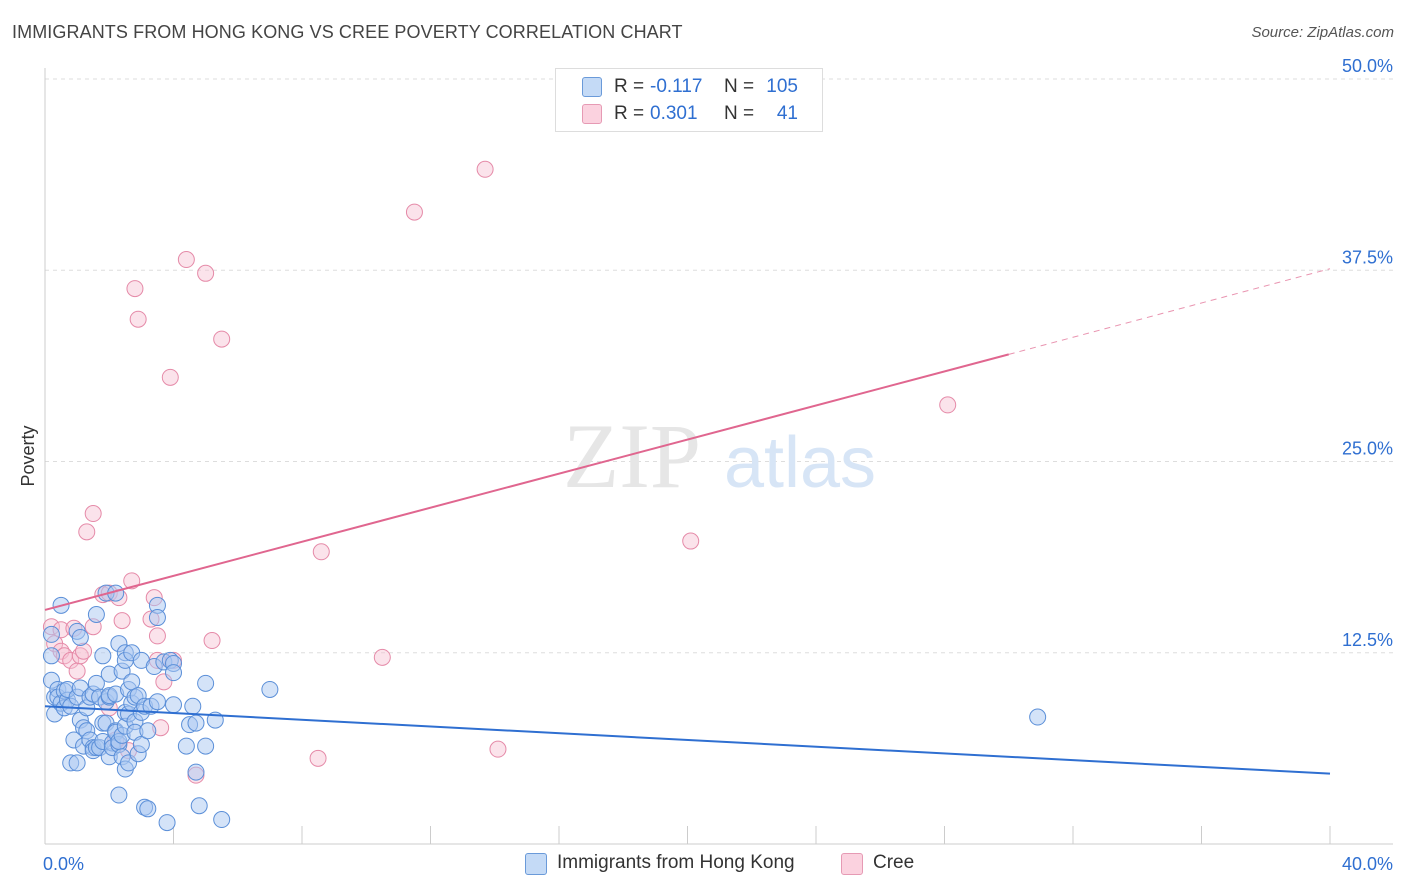 This screenshot has height=892, width=1406. Describe the element at coordinates (676, 862) in the screenshot. I see `bottom-legend-label: Immigrants from Hong Kong` at that location.